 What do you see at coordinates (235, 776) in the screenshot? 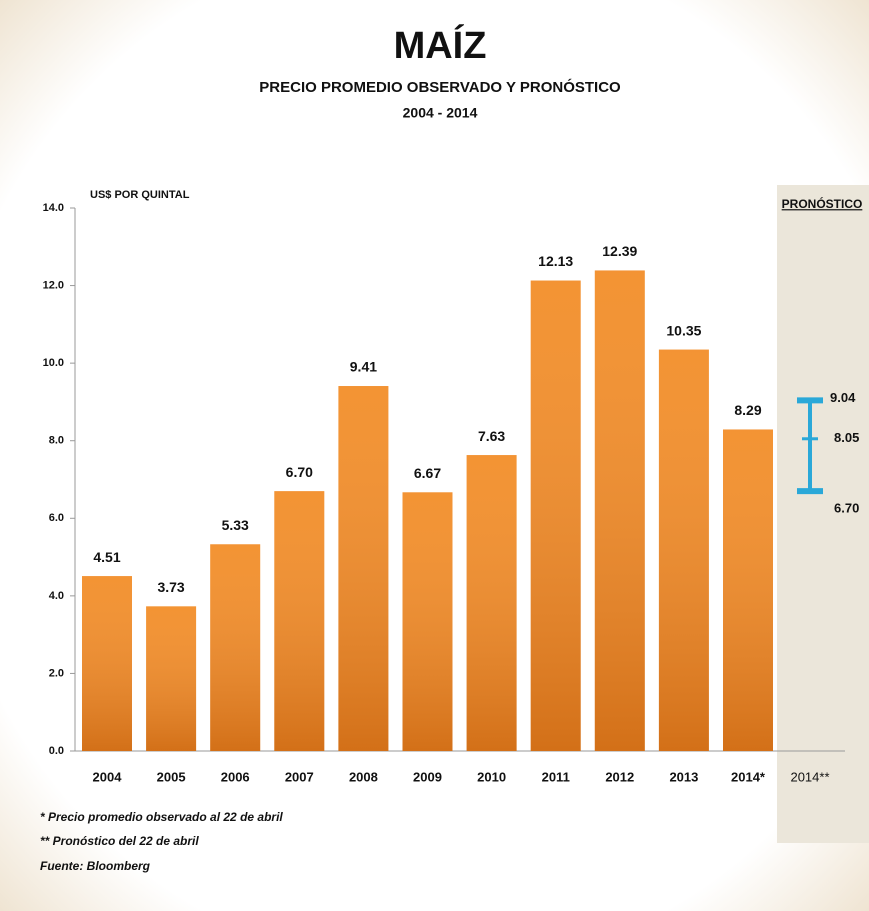
I see `x-tick-label: 2006` at bounding box center [235, 776].